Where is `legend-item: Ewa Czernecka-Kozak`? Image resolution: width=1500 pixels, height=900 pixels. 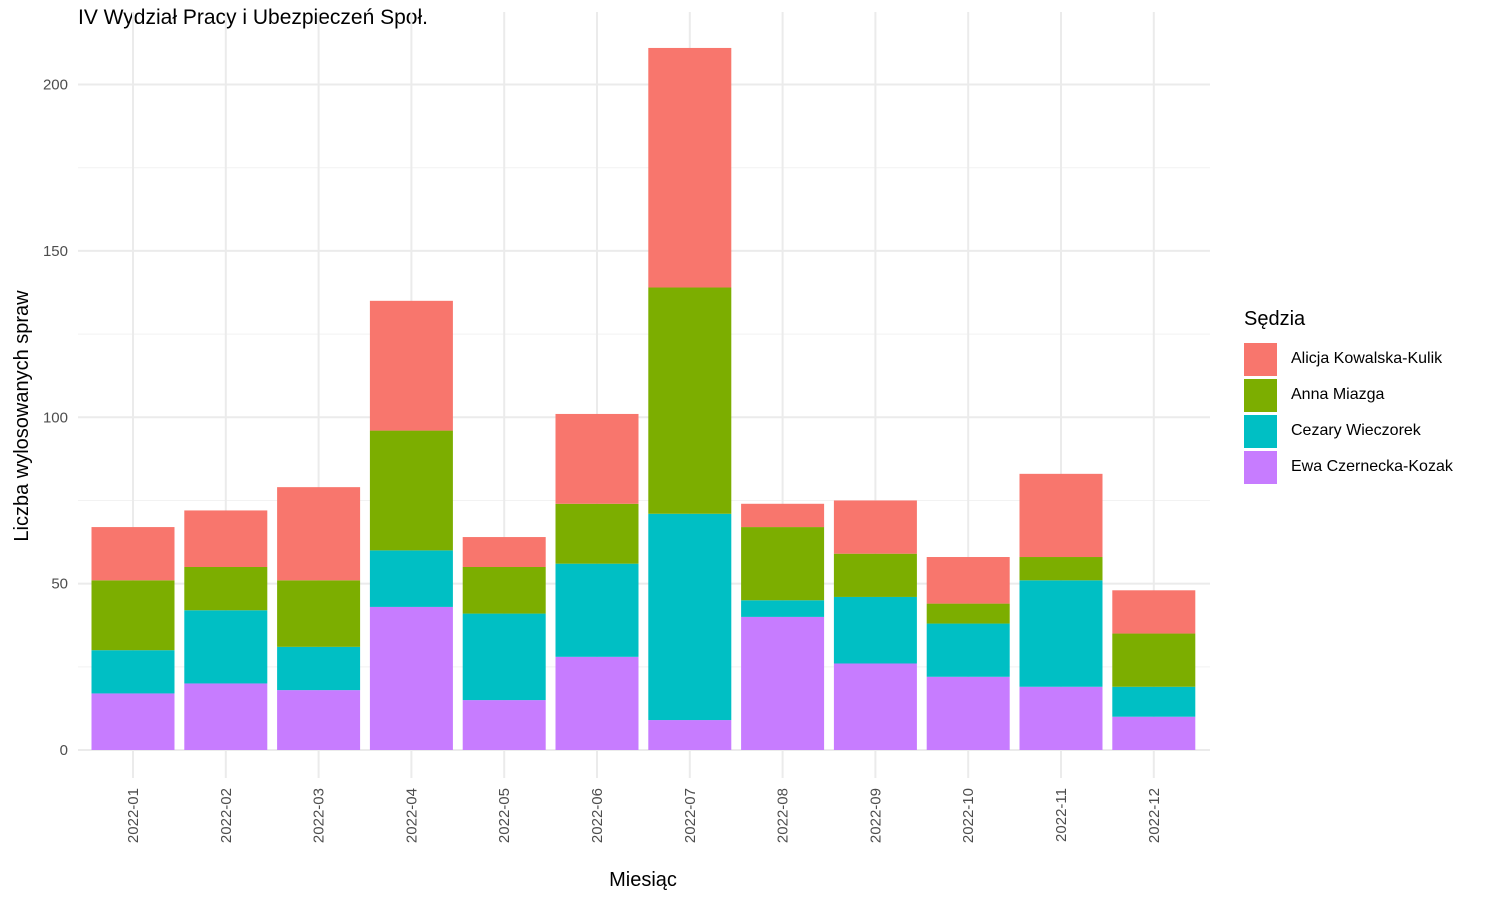
legend-item: Ewa Czernecka-Kozak is located at coordinates (1348, 467).